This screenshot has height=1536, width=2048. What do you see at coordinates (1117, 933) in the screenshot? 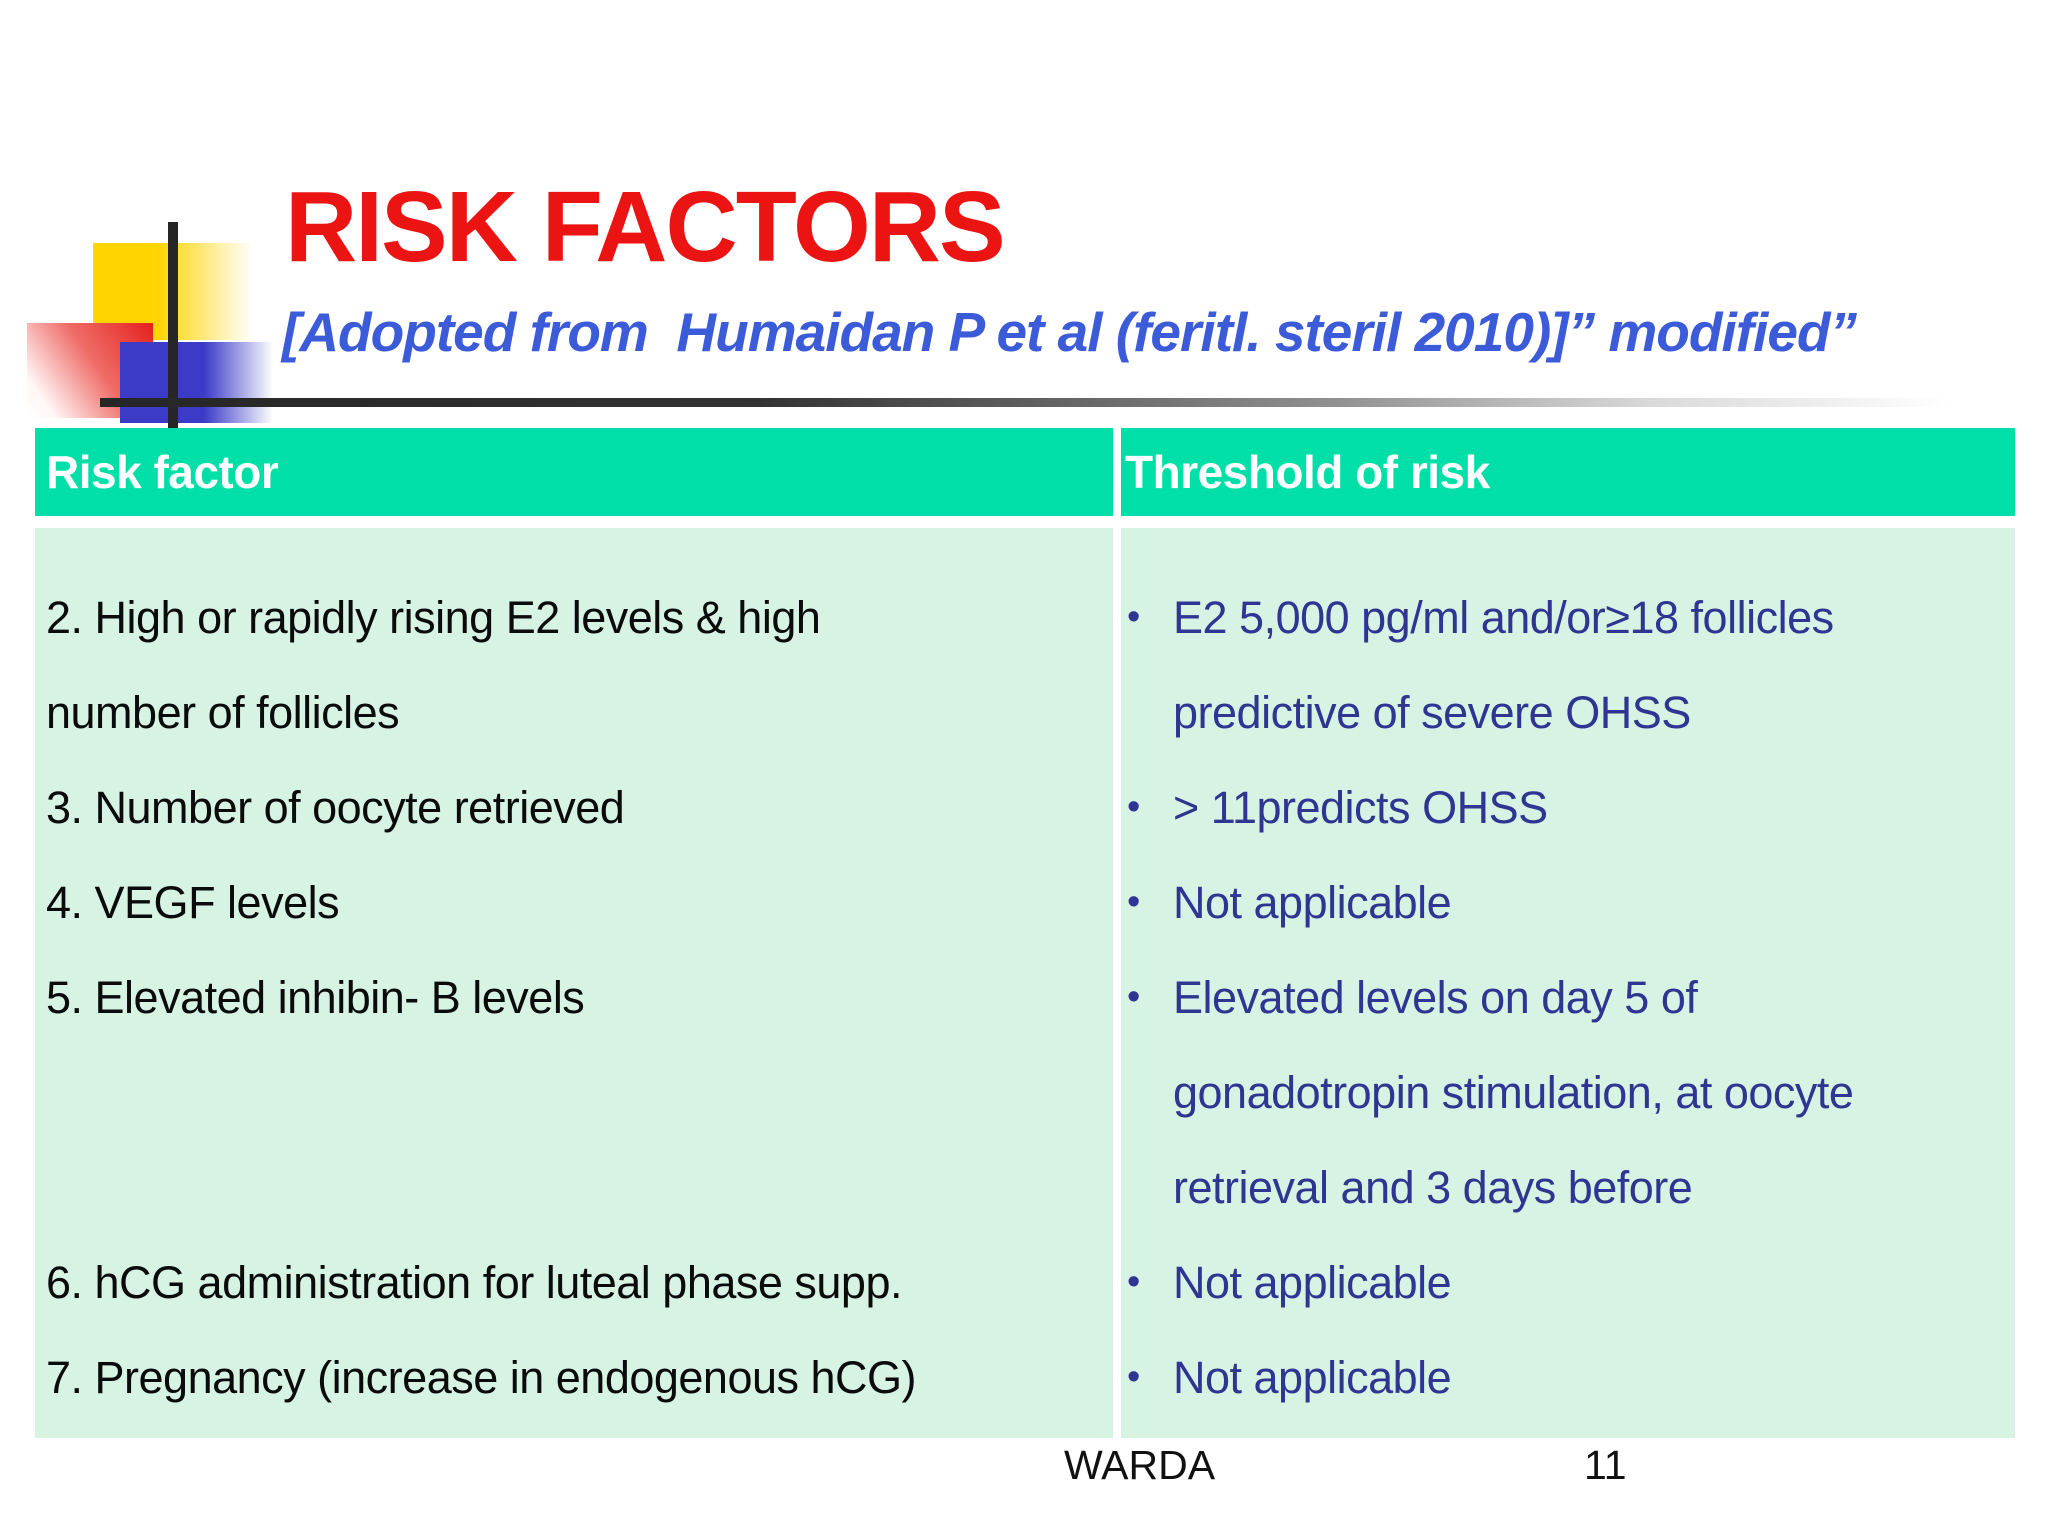
I see `column-divider` at bounding box center [1117, 933].